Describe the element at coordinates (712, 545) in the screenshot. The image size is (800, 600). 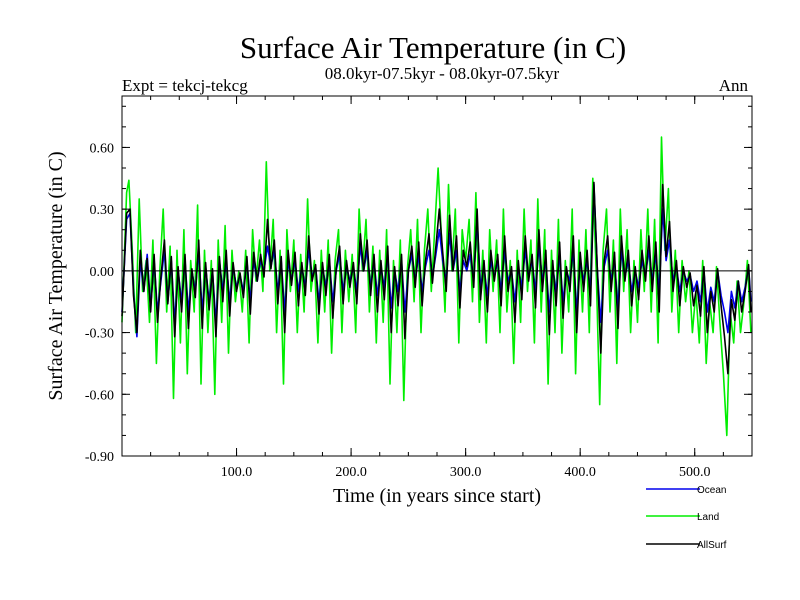
I see `legend-label-allsurf: AllSurf` at that location.